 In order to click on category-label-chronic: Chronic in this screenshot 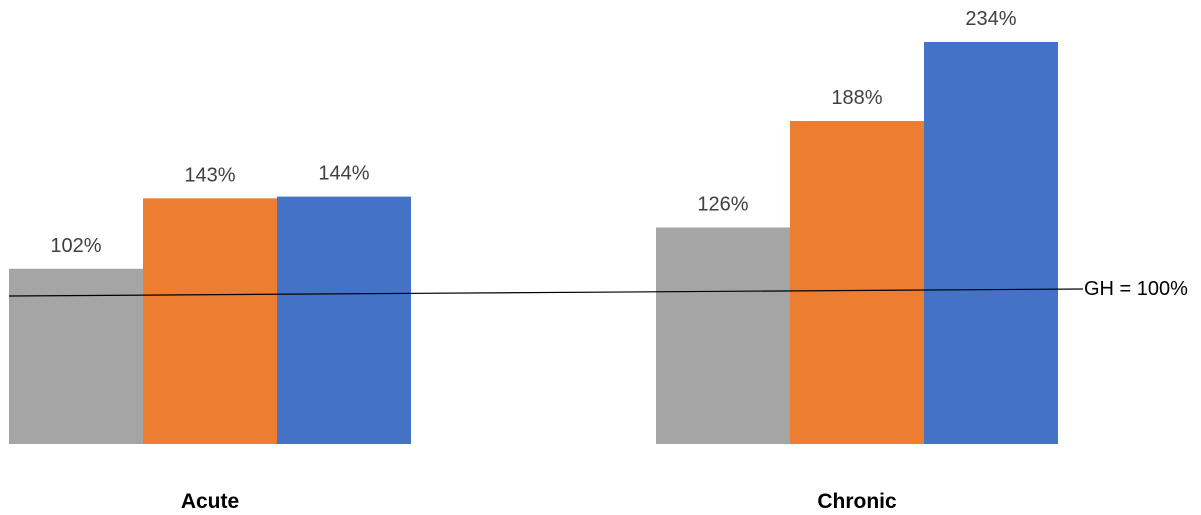, I will do `click(857, 501)`.